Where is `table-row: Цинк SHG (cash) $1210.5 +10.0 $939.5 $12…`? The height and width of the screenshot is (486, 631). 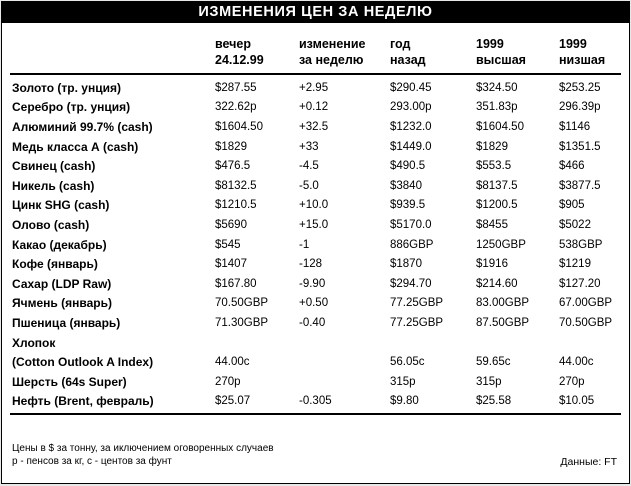 table-row: Цинк SHG (cash) $1210.5 +10.0 $939.5 $12… is located at coordinates (315, 206).